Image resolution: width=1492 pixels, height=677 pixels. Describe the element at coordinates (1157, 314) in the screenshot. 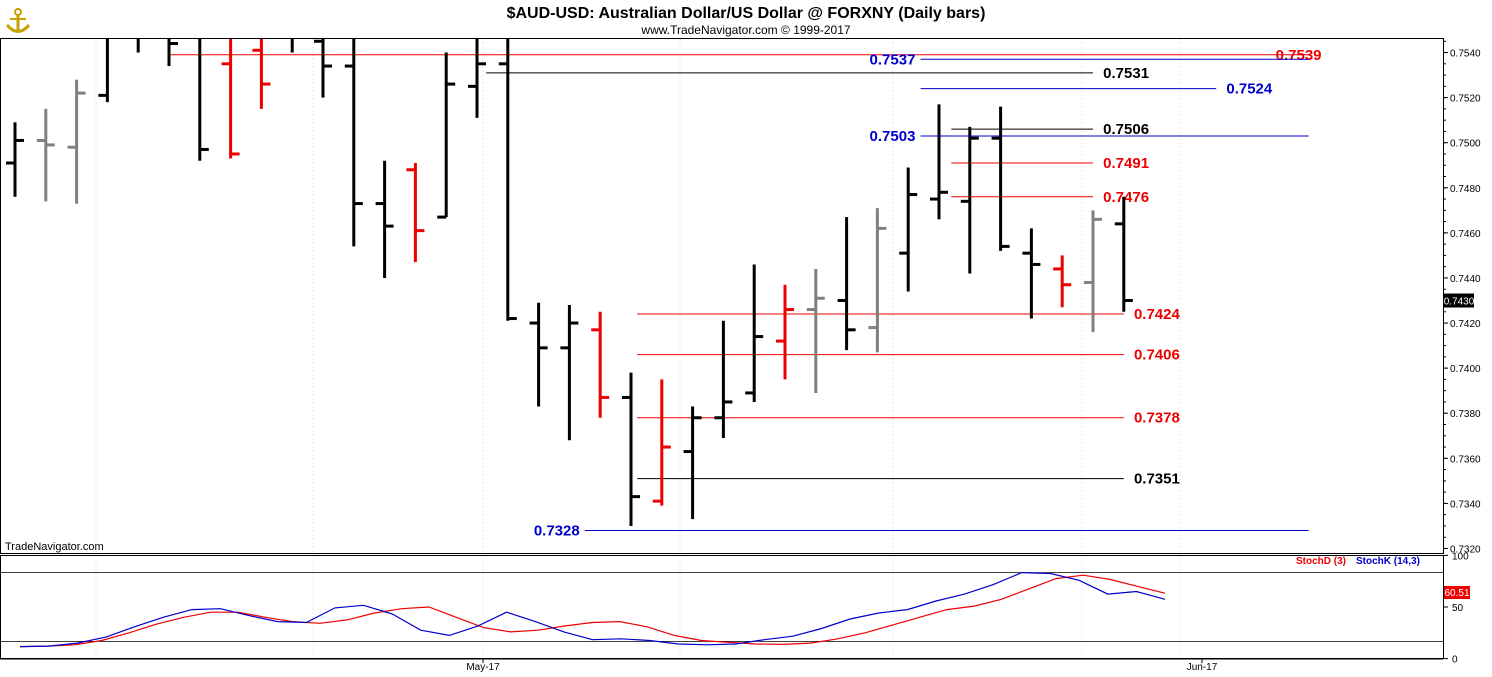

I see `level-label: 0.7424` at that location.